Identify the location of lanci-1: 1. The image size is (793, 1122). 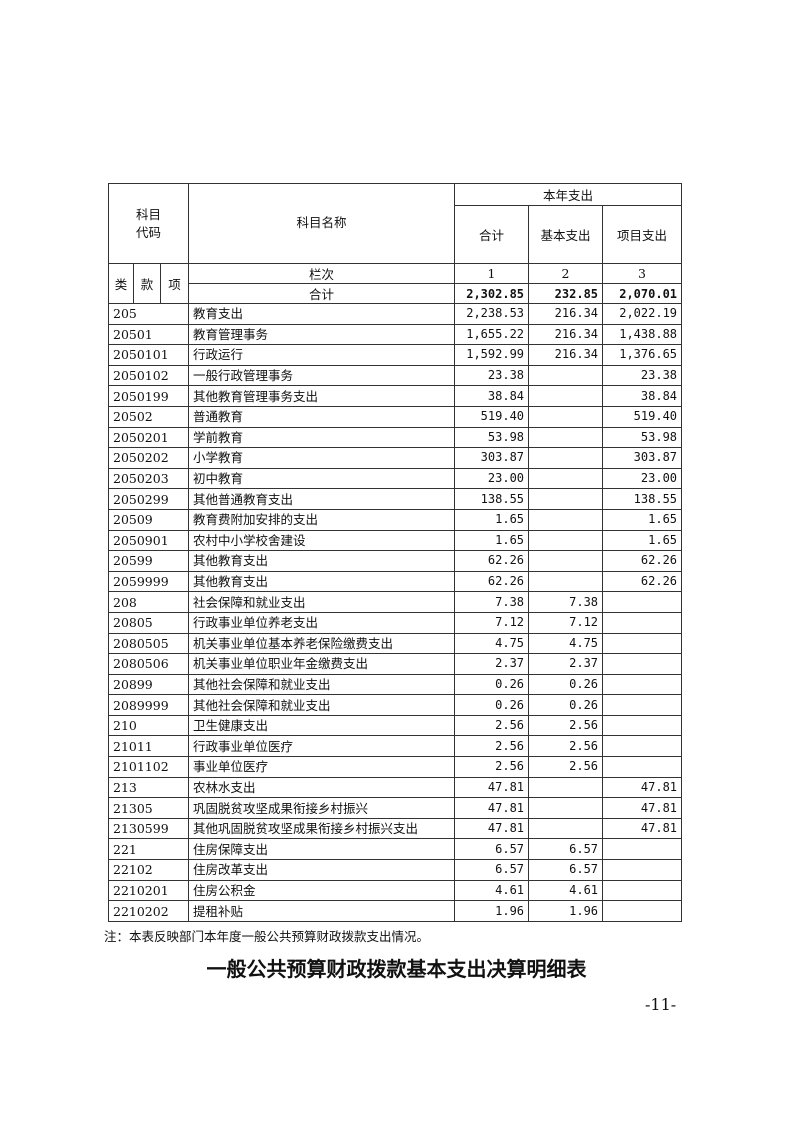
(492, 273).